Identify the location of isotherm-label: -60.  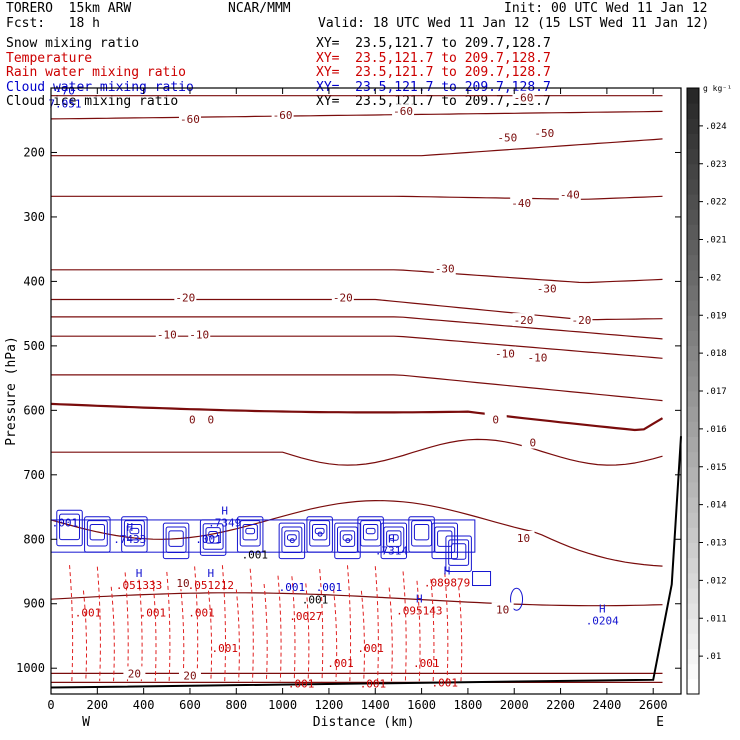
(283, 115).